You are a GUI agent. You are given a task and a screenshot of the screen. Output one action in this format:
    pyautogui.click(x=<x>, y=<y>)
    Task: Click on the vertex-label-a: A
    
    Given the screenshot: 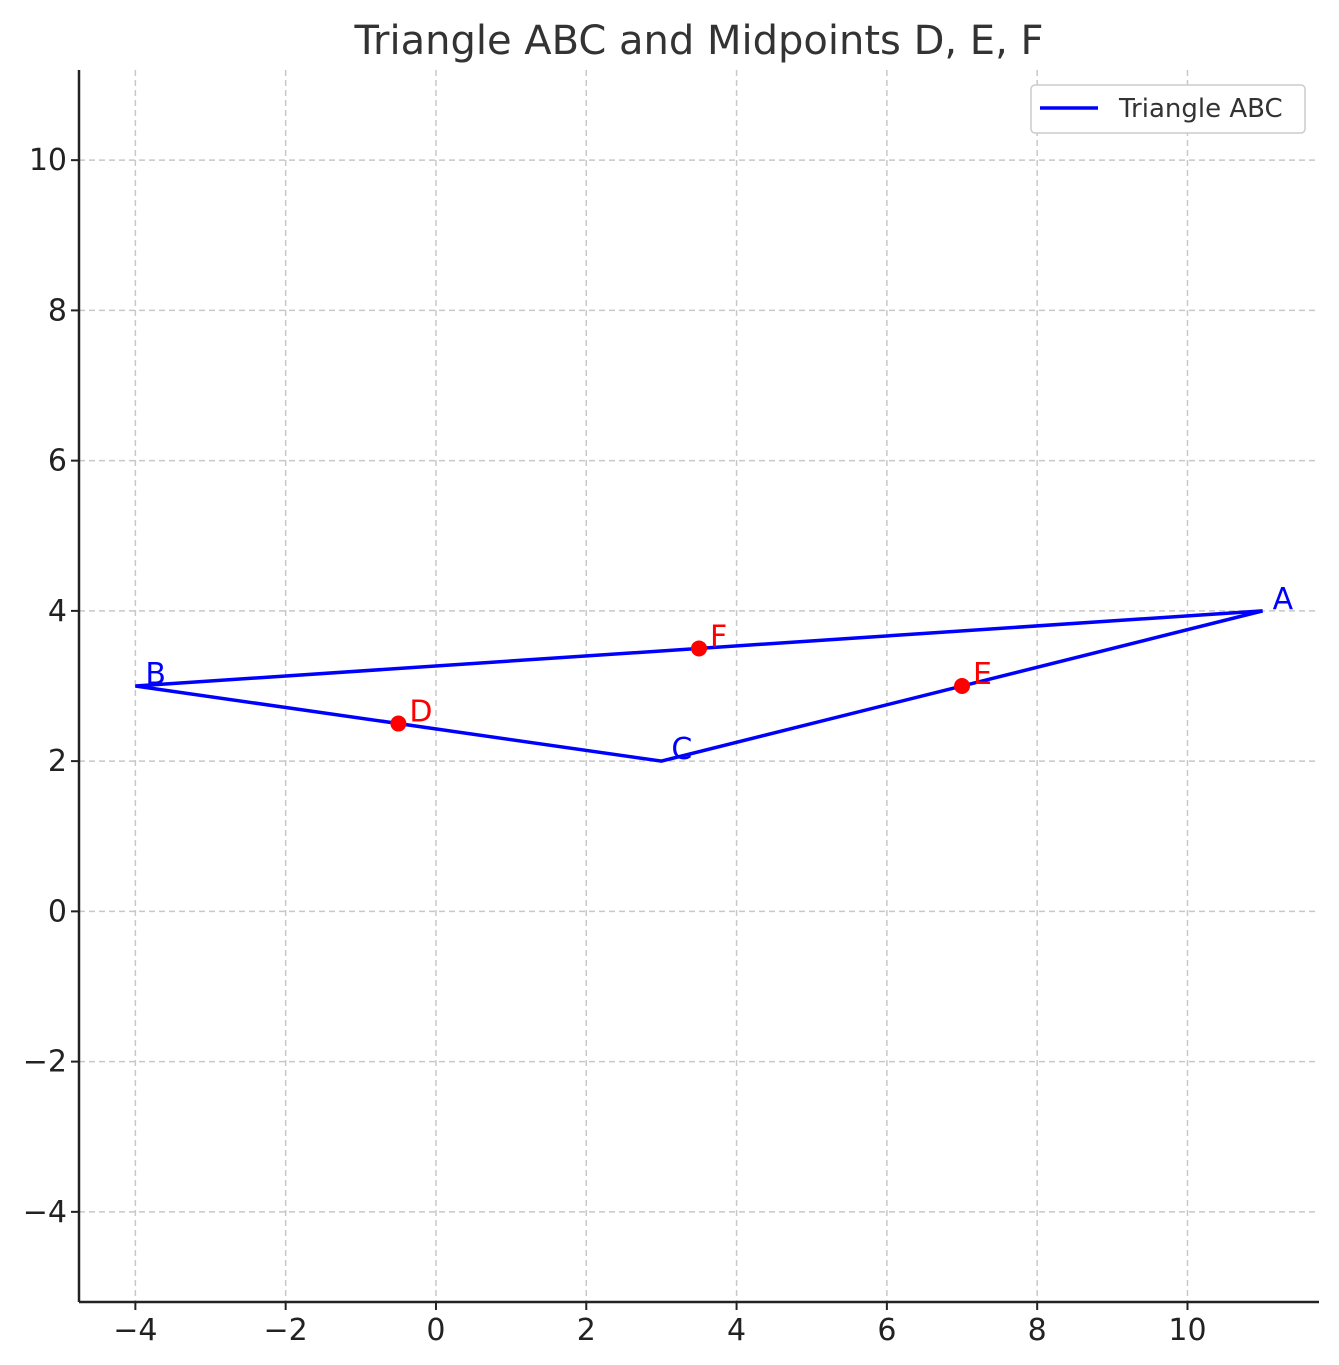 What is the action you would take?
    pyautogui.click(x=1283, y=599)
    